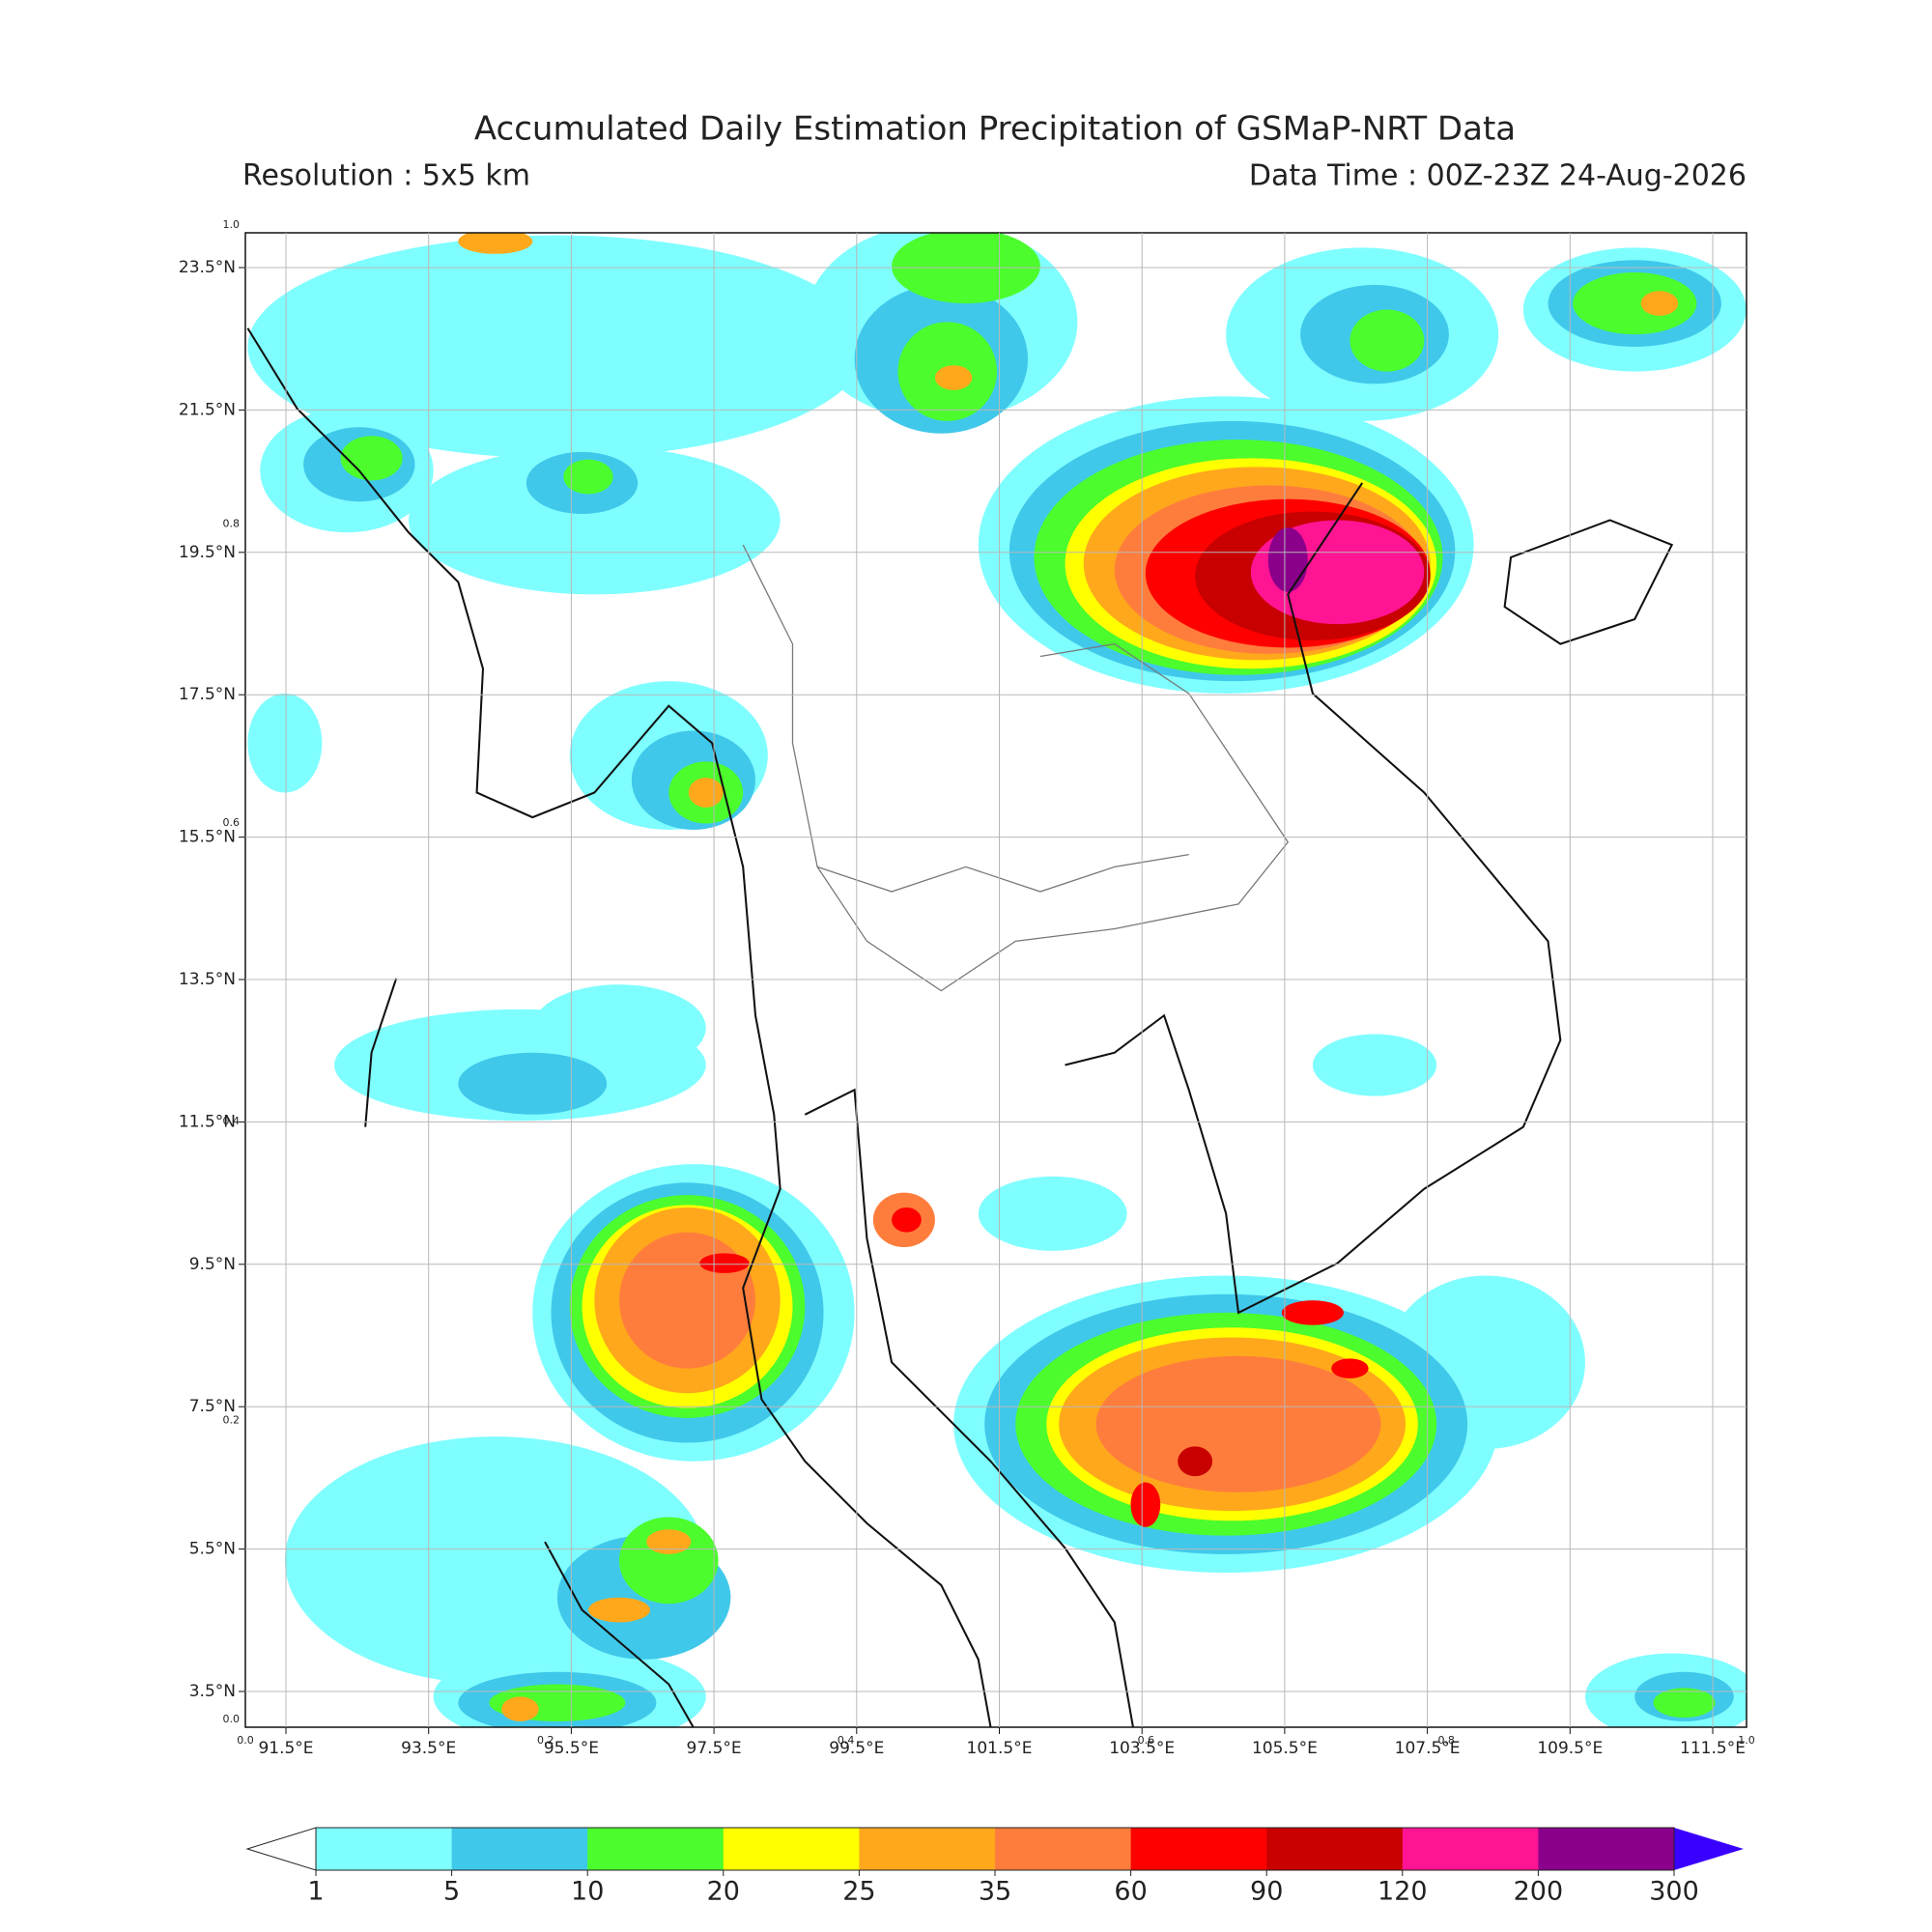 The image size is (1932, 1932). Describe the element at coordinates (207, 979) in the screenshot. I see `lat-label: 13.5°N` at that location.